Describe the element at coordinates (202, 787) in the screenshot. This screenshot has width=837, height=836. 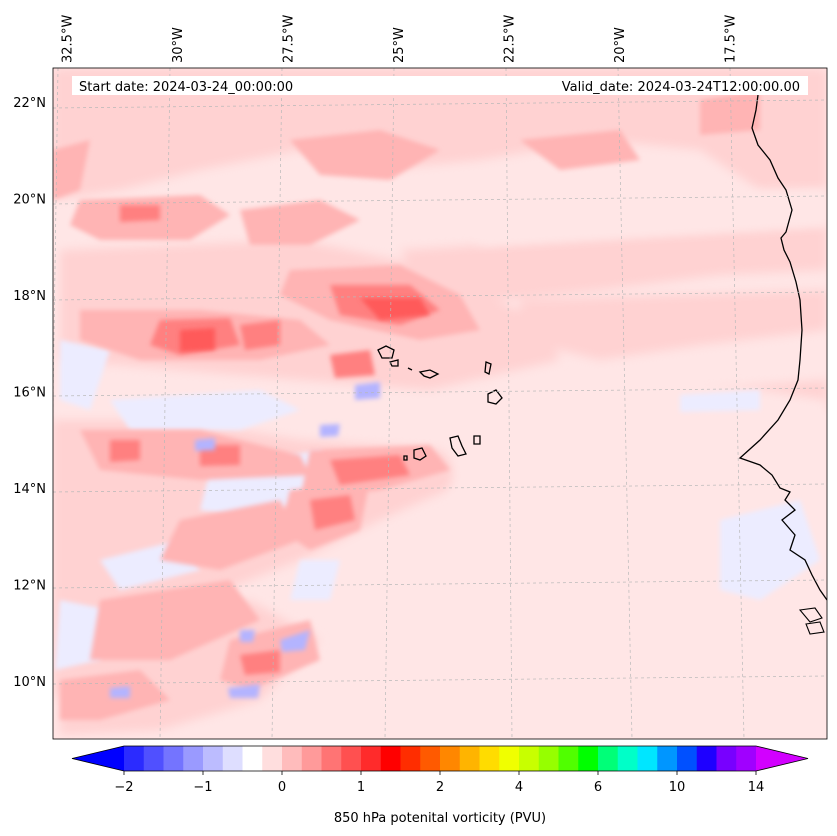
I see `colorbar-tick-label: −1` at that location.